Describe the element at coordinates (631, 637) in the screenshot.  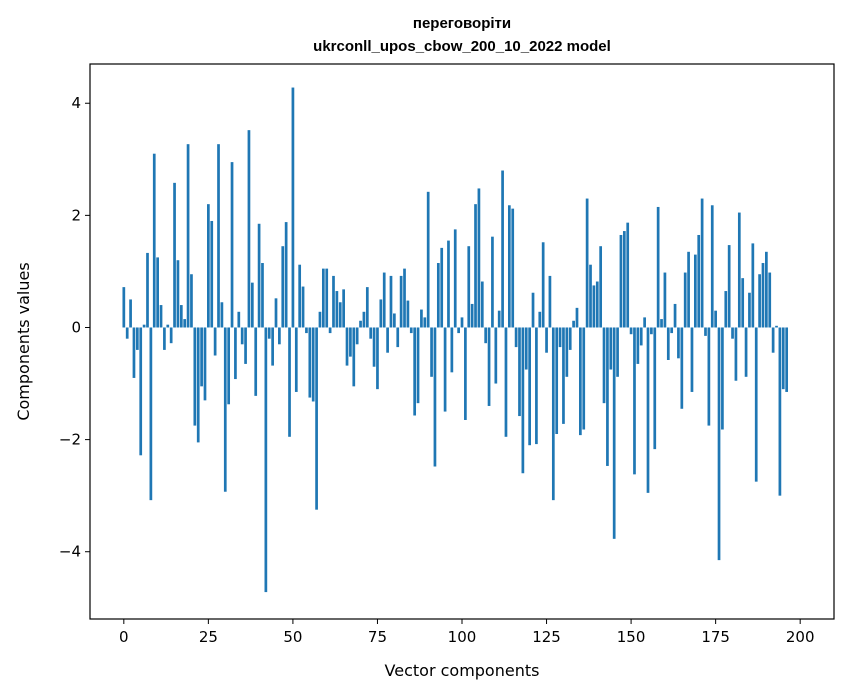
I see `x-tick-label: 150` at that location.